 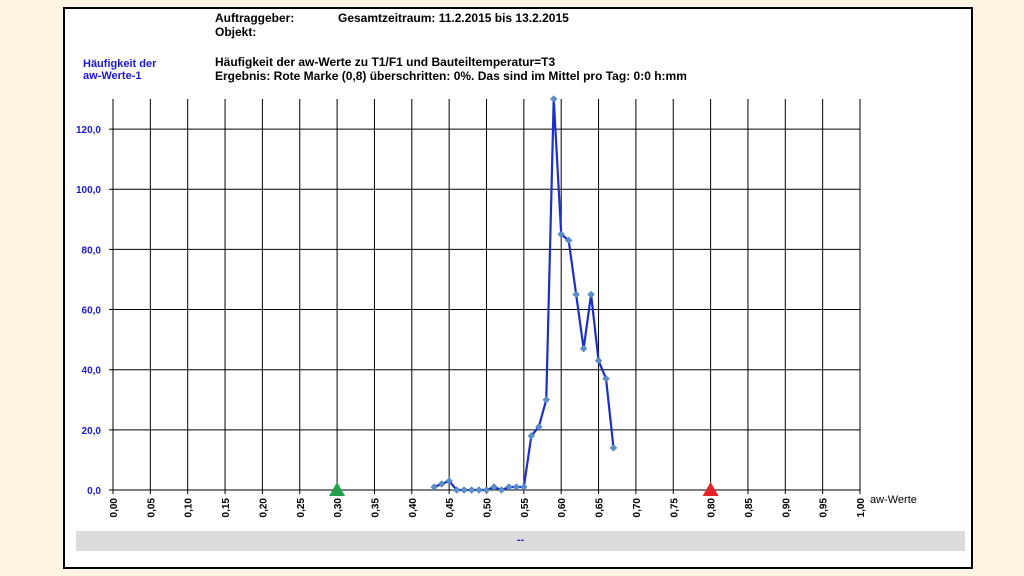 I want to click on x-axis-label: aw-Werte, so click(x=893, y=500).